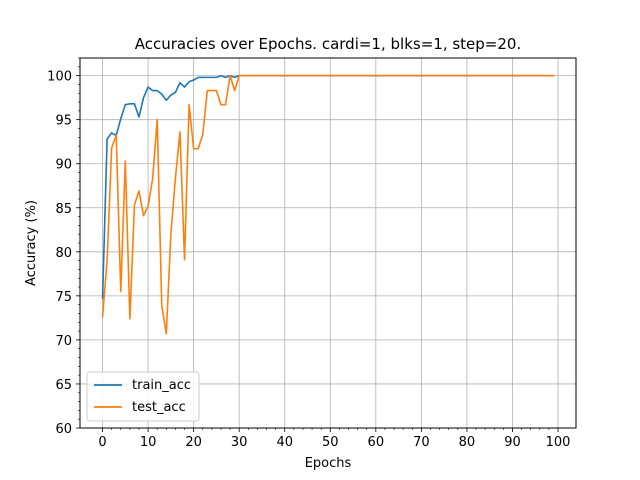  Describe the element at coordinates (63, 121) in the screenshot. I see `y-tick-label: 95` at that location.